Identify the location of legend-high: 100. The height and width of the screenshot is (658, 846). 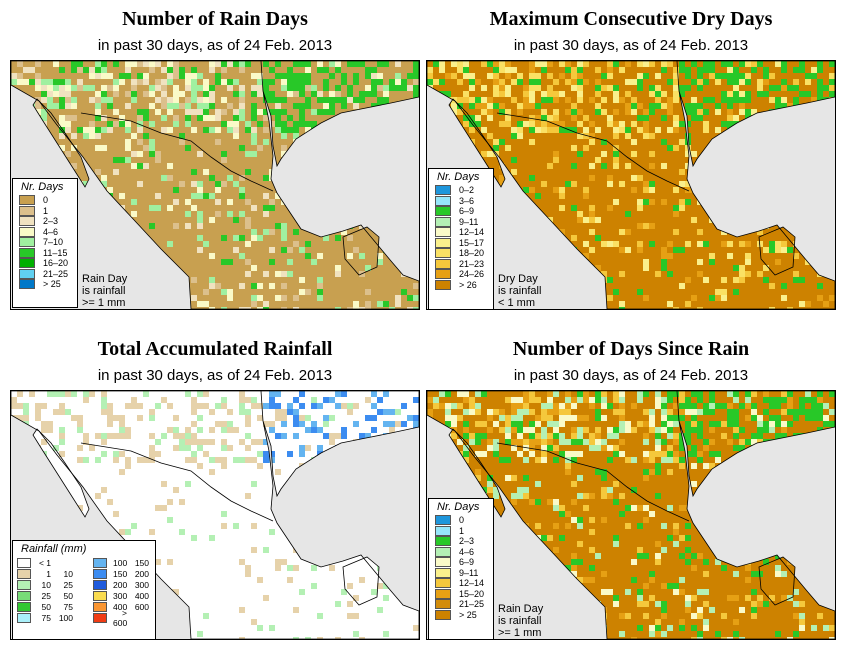
(65, 617).